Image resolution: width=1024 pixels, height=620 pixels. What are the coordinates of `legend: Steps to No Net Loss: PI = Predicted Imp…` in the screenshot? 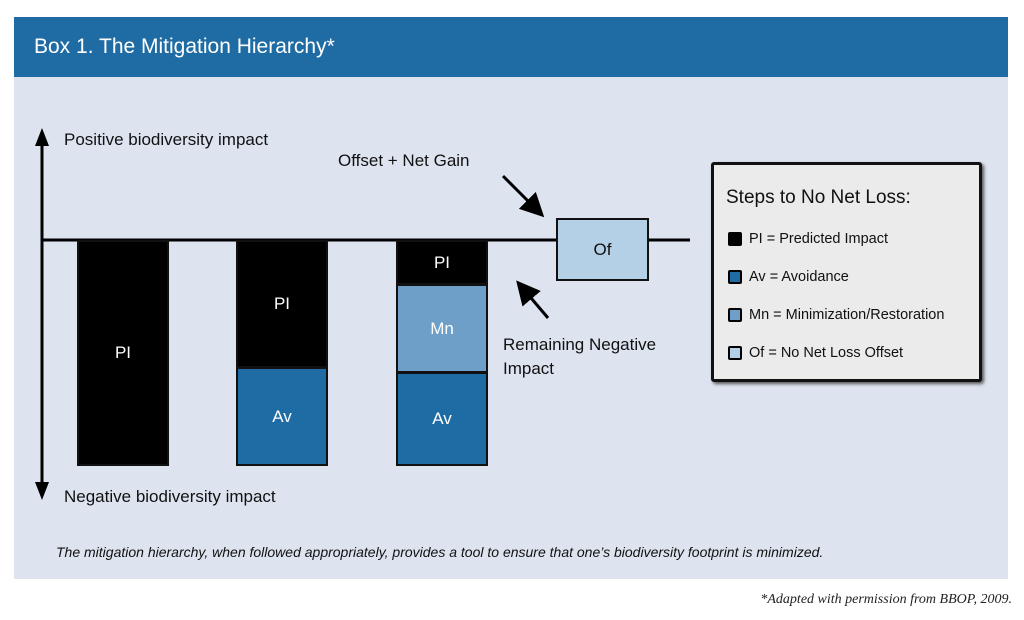 It's located at (846, 272).